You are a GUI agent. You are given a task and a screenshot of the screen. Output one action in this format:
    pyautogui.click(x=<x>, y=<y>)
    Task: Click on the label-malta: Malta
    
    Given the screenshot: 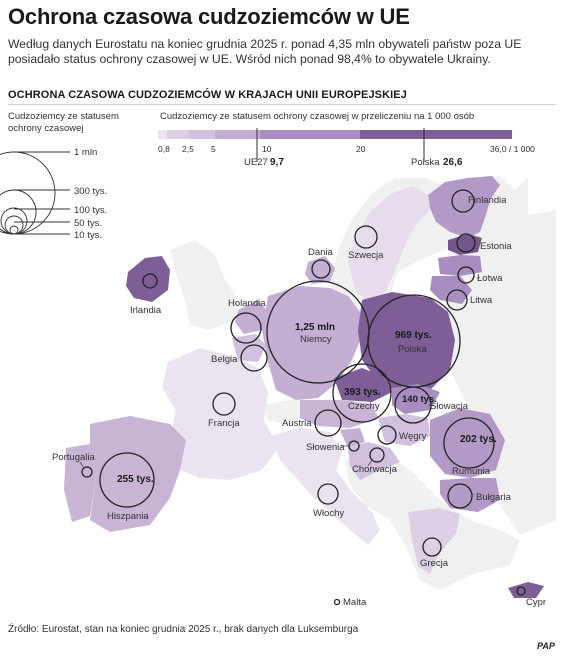 What is the action you would take?
    pyautogui.click(x=355, y=602)
    